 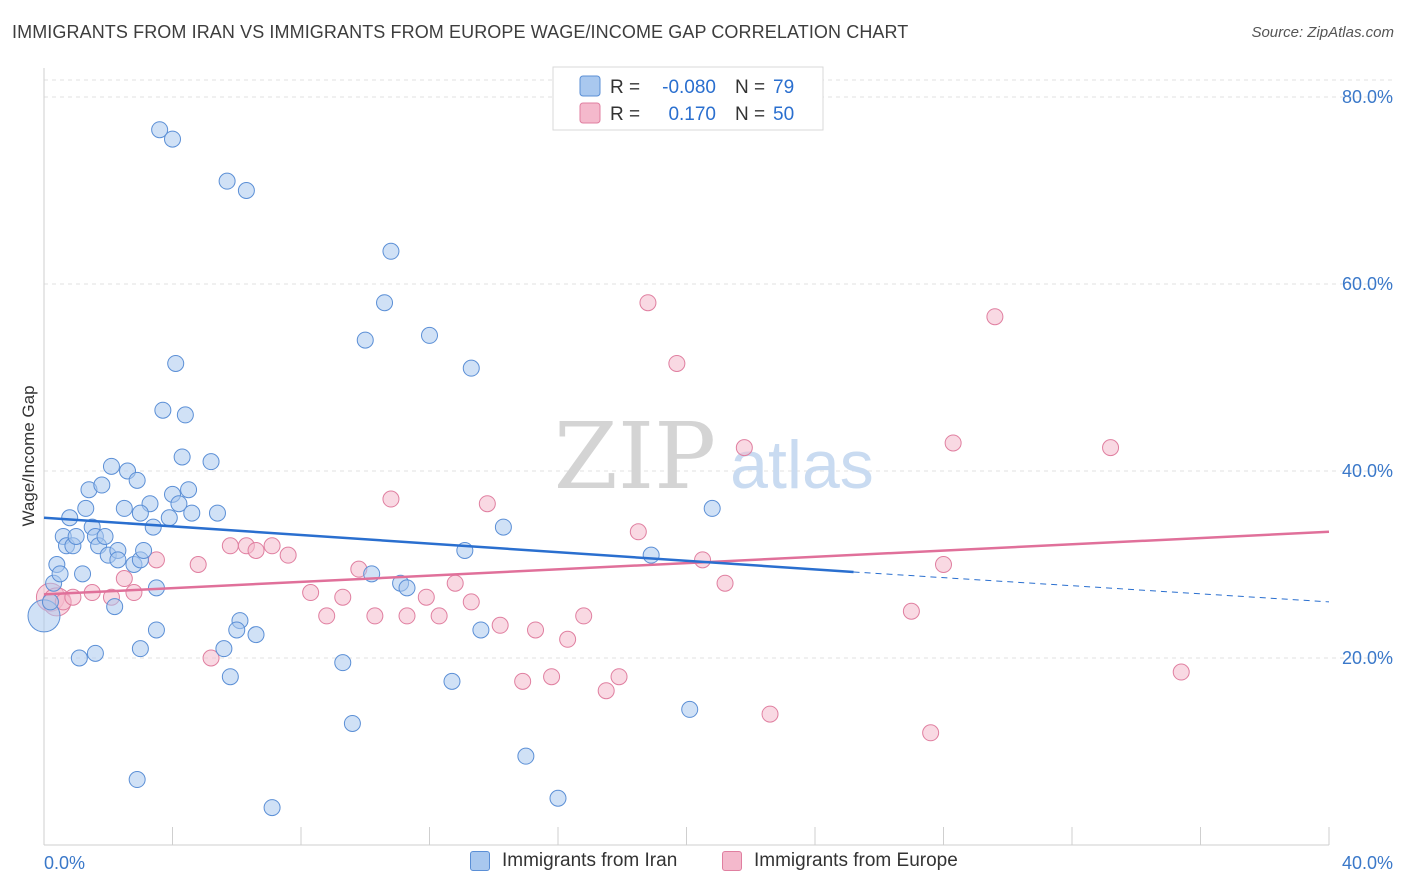 I want to click on legend-item-iran: Immigrants from Iran, so click(x=573, y=861).